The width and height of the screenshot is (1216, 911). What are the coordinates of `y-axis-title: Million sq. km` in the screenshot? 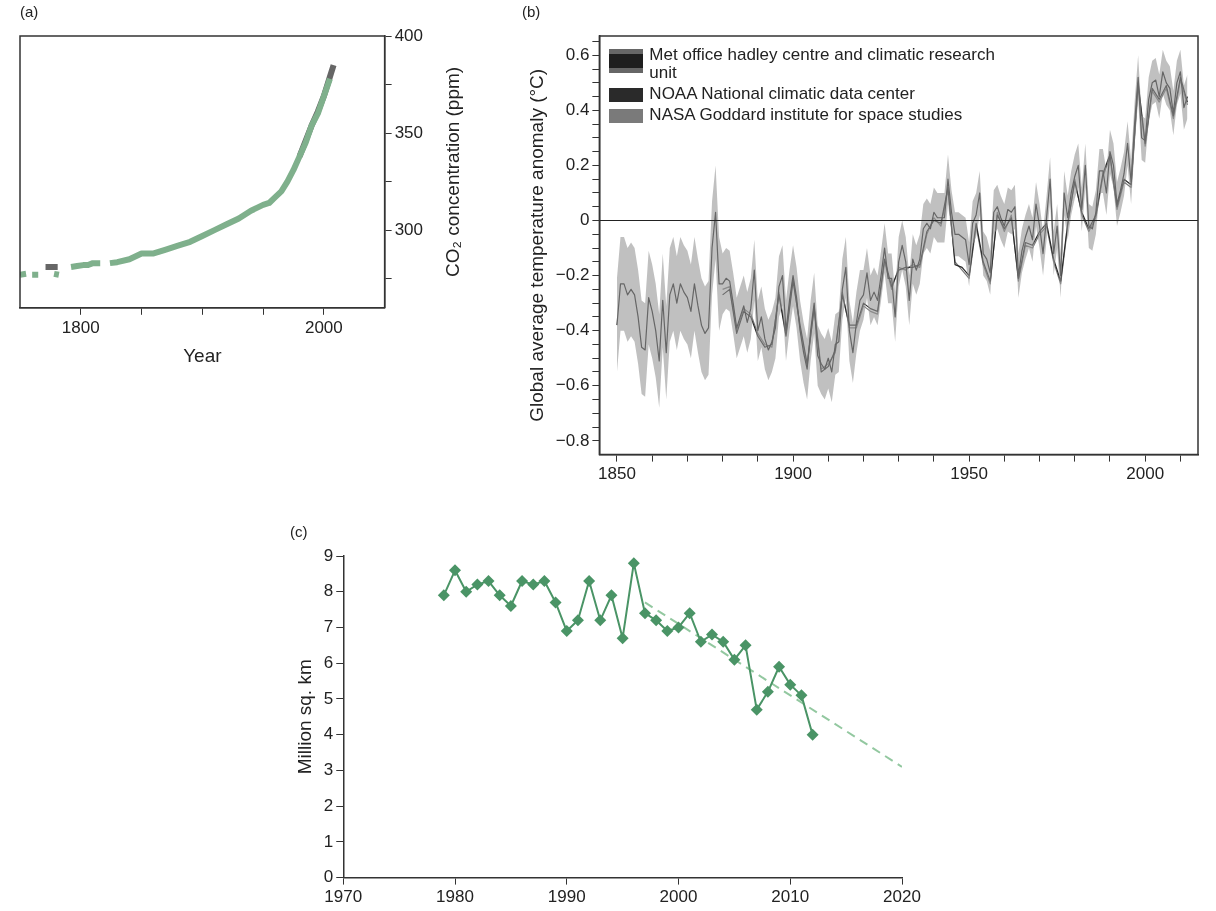 It's located at (304, 717).